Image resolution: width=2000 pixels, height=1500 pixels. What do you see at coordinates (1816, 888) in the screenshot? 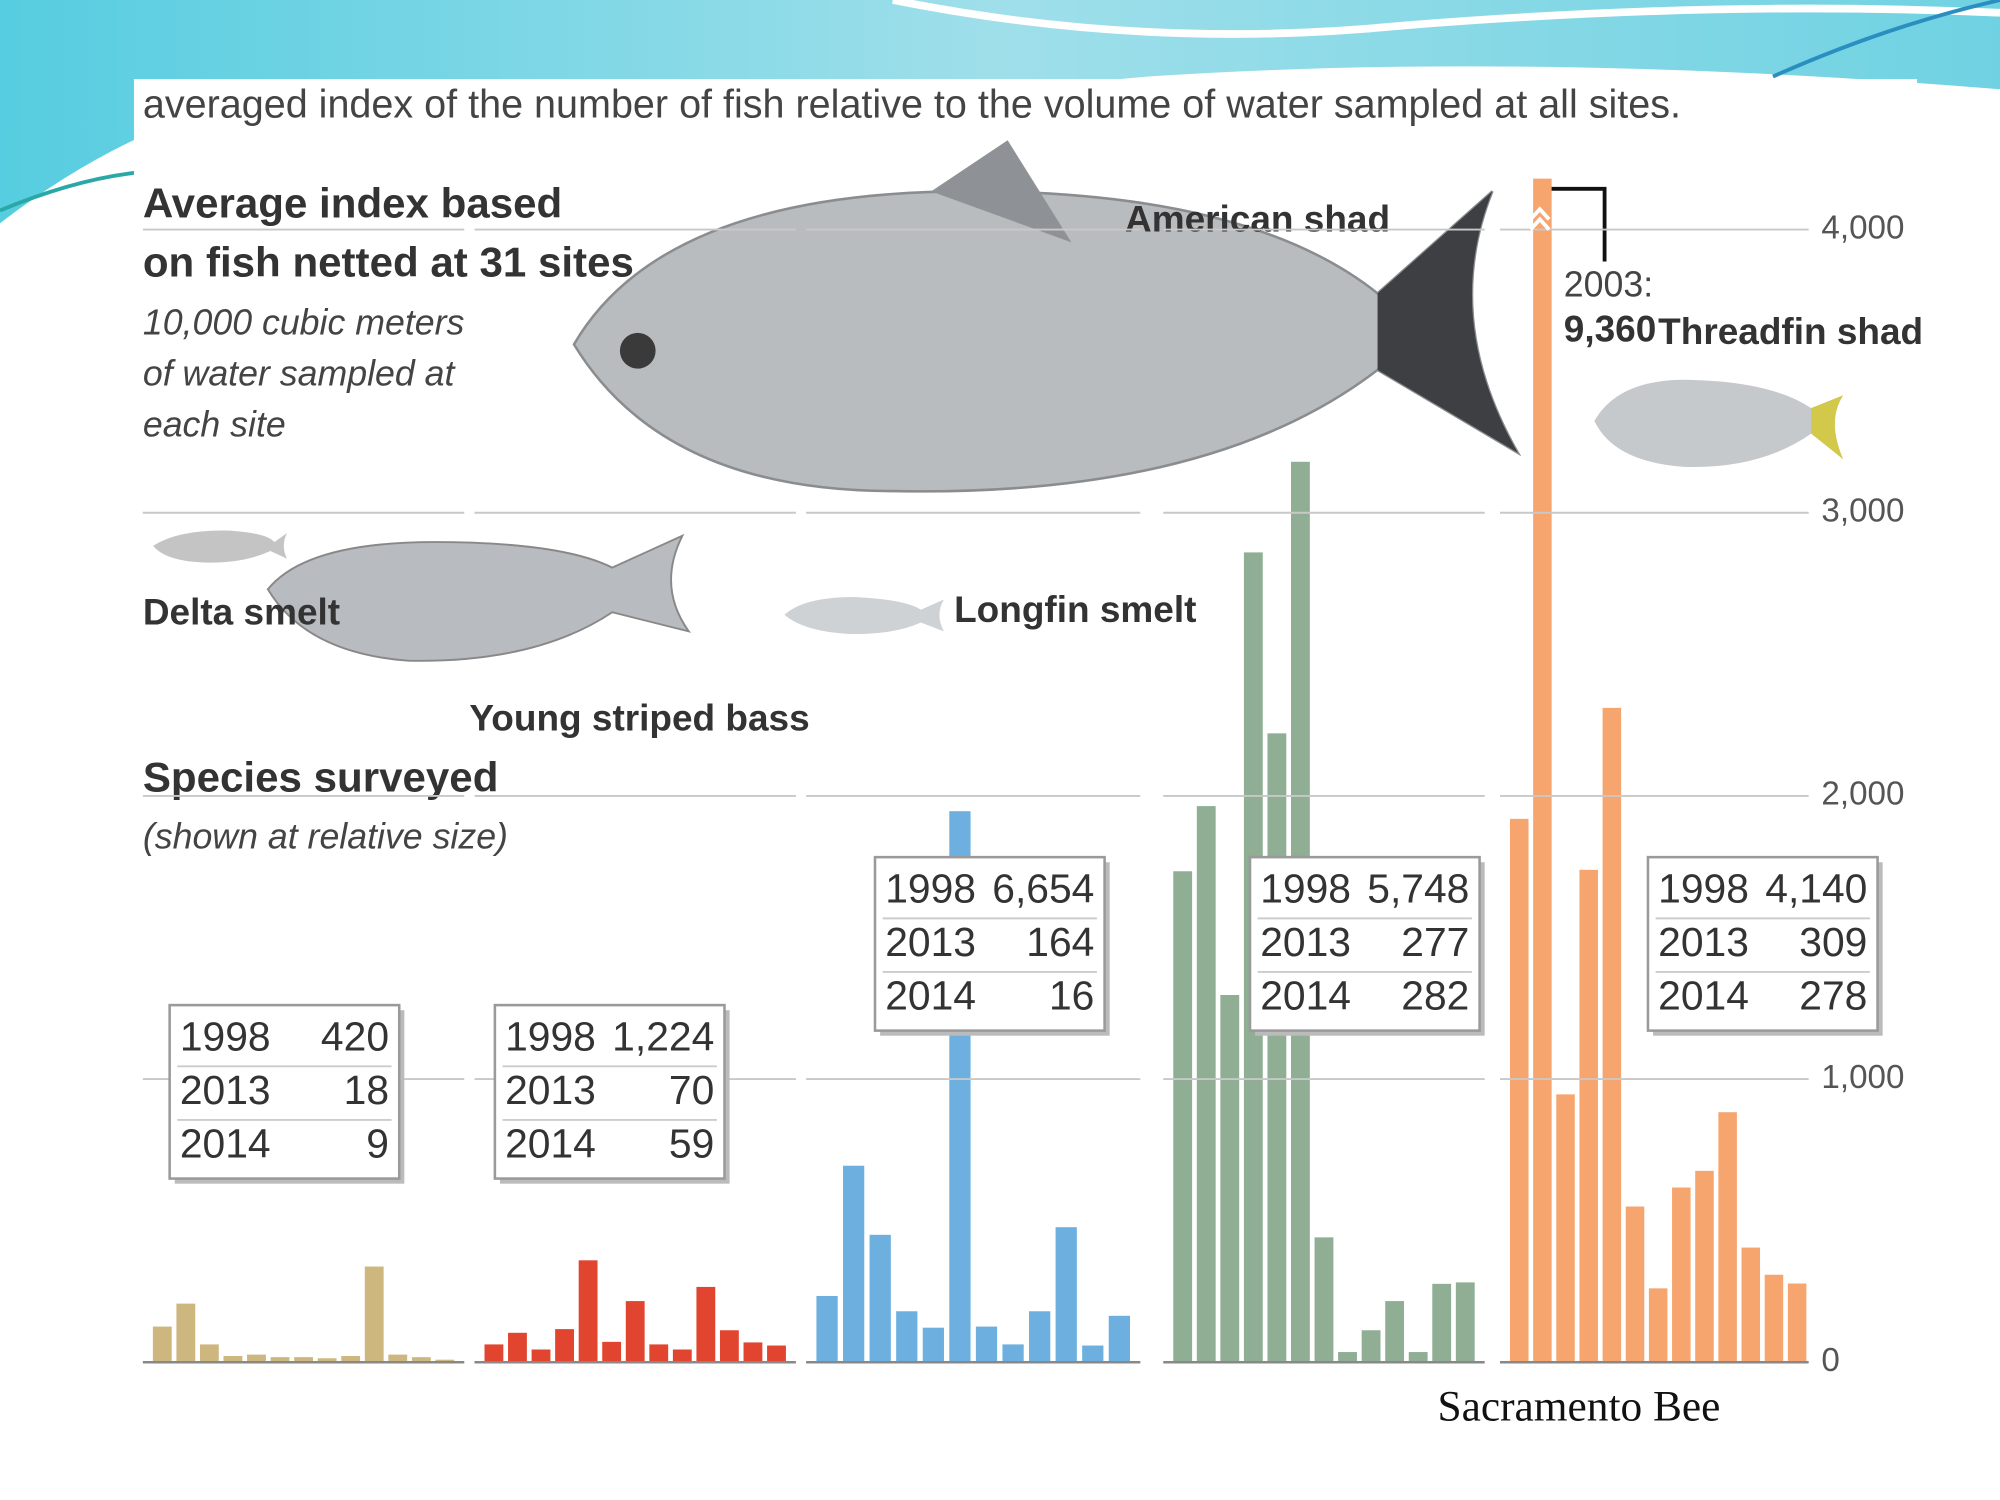
I see `table-value: 4,140` at bounding box center [1816, 888].